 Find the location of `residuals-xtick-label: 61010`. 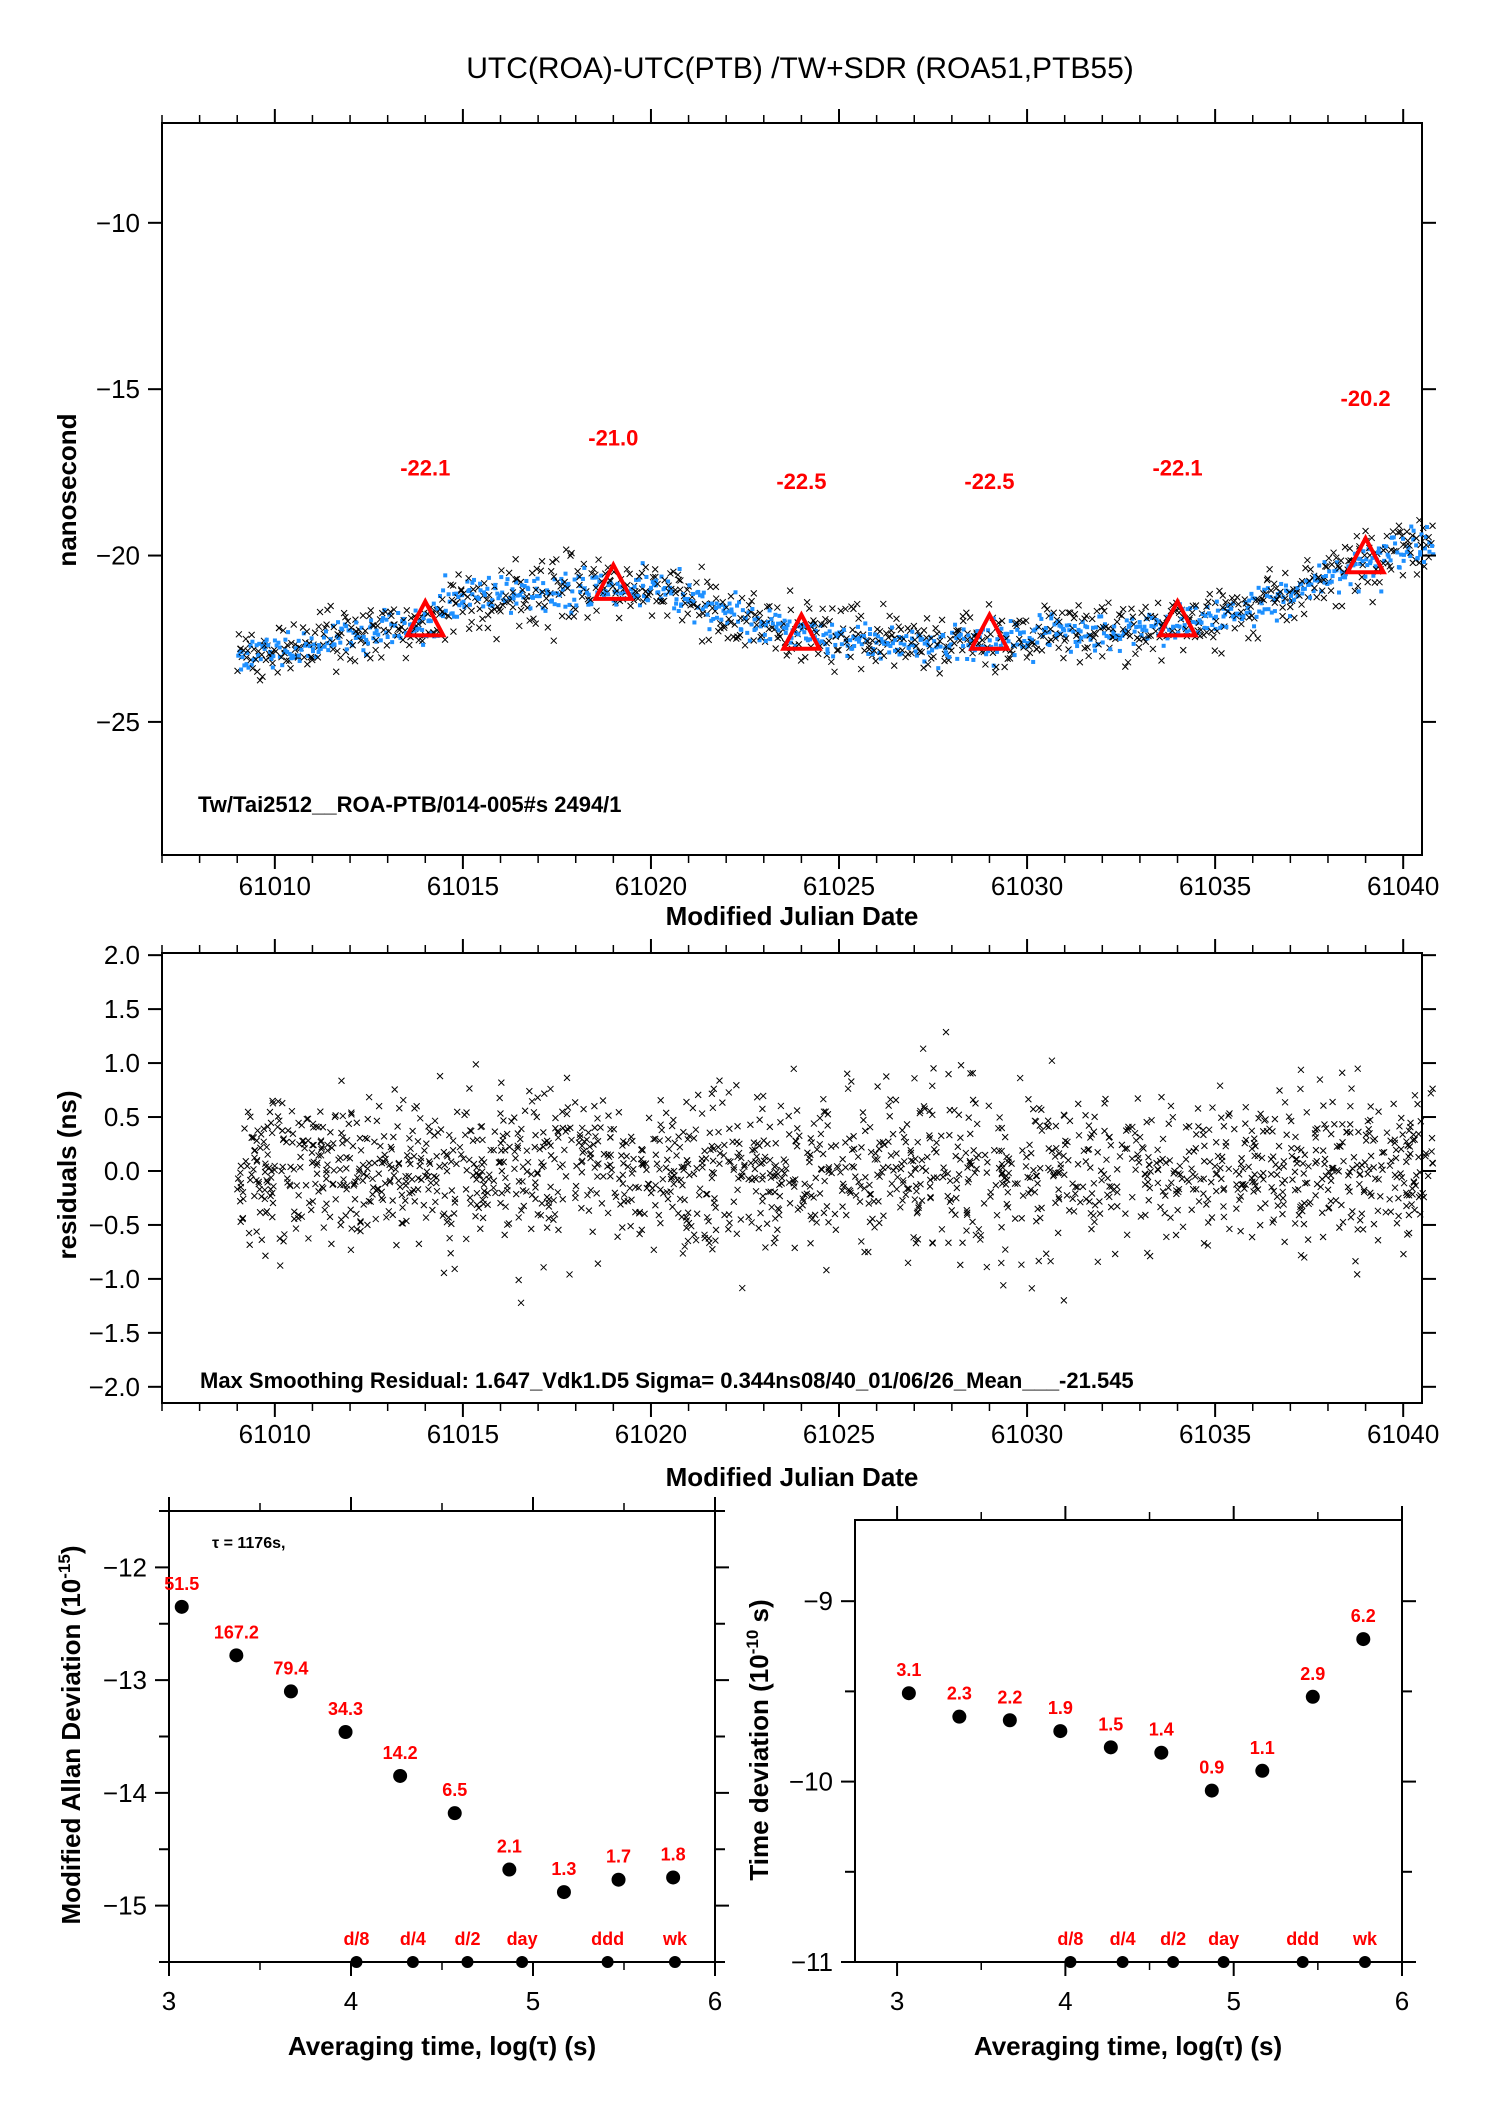

residuals-xtick-label: 61010 is located at coordinates (275, 1434).